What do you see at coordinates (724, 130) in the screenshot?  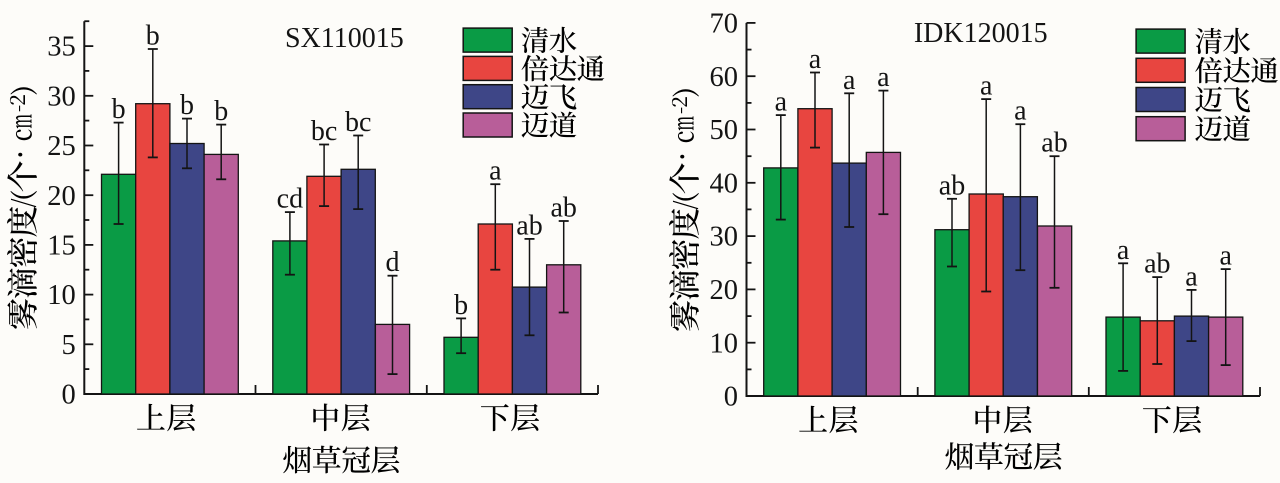 I see `svg-text: 50` at bounding box center [724, 130].